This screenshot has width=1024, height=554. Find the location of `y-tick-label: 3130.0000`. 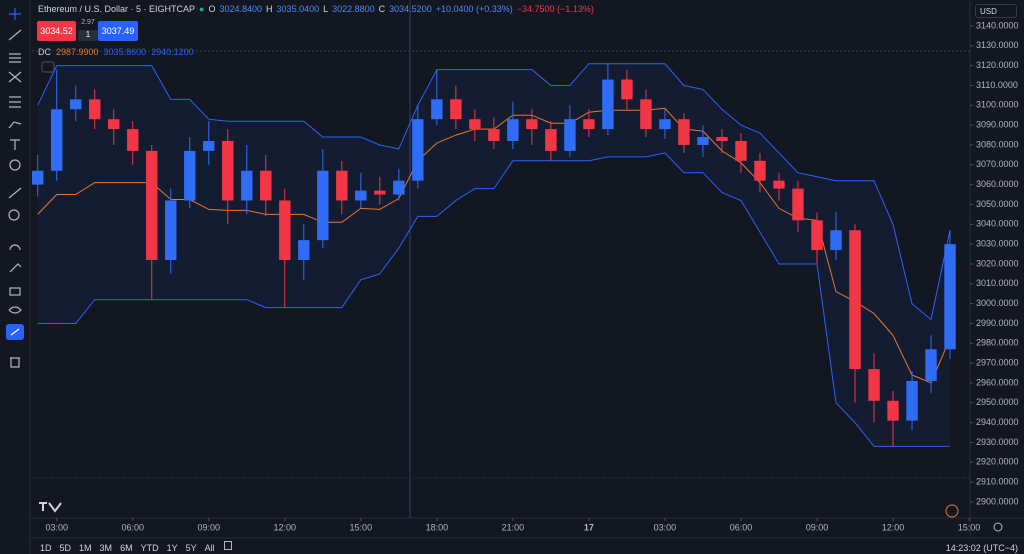

y-tick-label: 3130.0000 is located at coordinates (997, 45).